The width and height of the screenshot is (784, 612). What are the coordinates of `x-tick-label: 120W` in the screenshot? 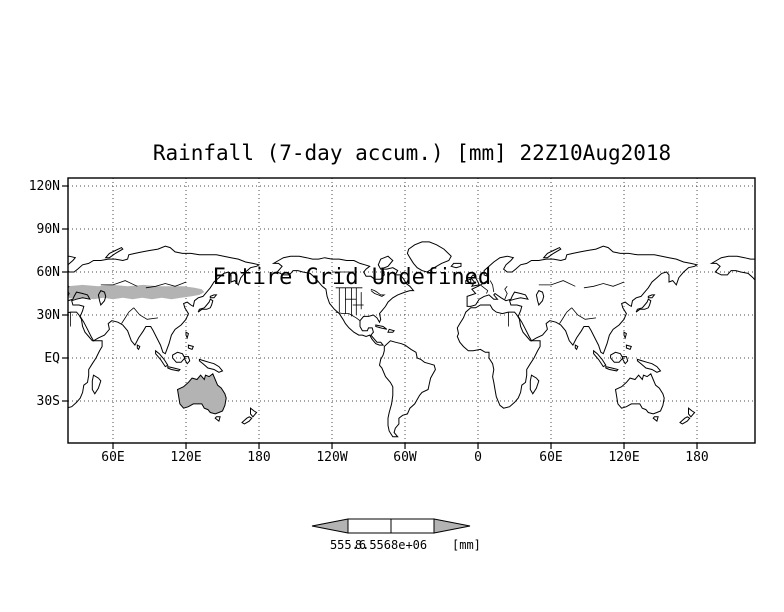 It's located at (331, 457).